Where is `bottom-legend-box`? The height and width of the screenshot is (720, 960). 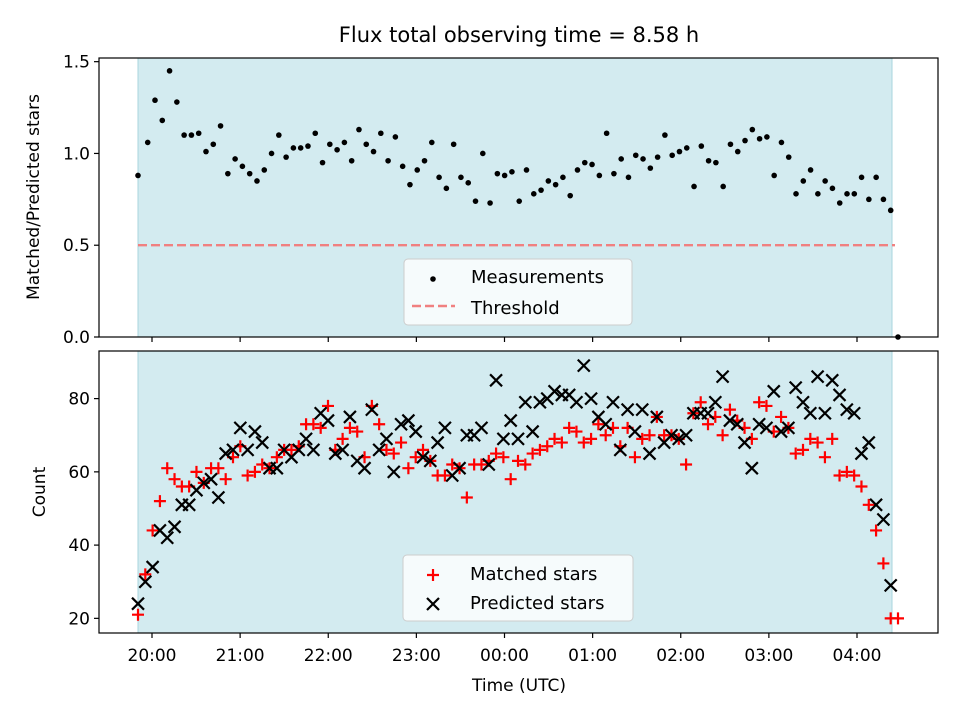
bottom-legend-box is located at coordinates (518, 588).